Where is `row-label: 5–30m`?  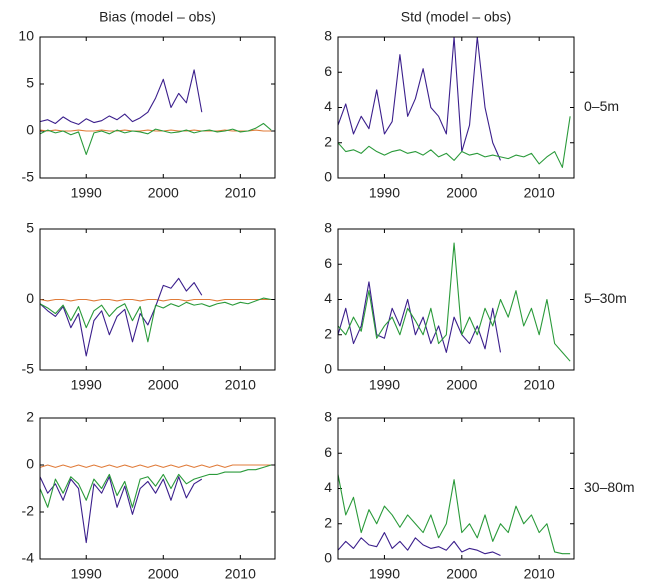
row-label: 5–30m is located at coordinates (605, 298).